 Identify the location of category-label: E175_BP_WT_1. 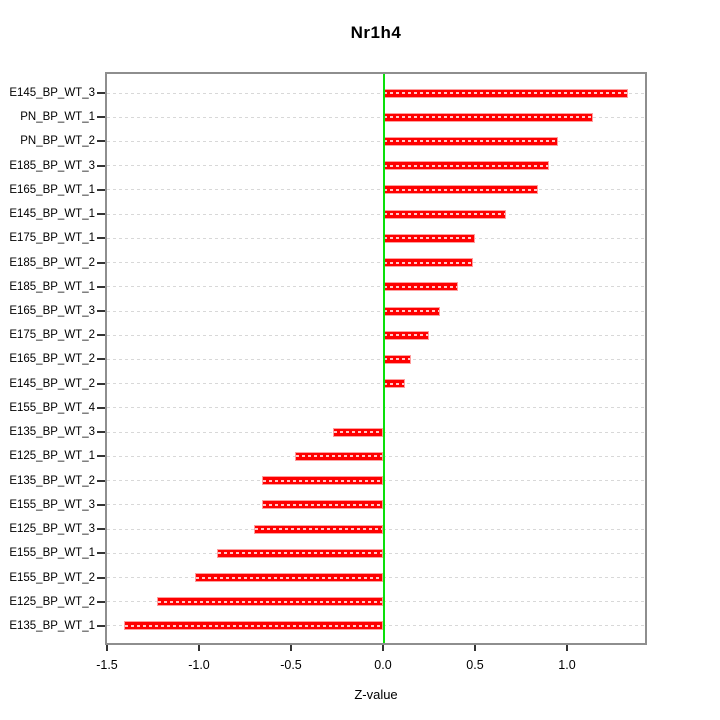
(52, 238).